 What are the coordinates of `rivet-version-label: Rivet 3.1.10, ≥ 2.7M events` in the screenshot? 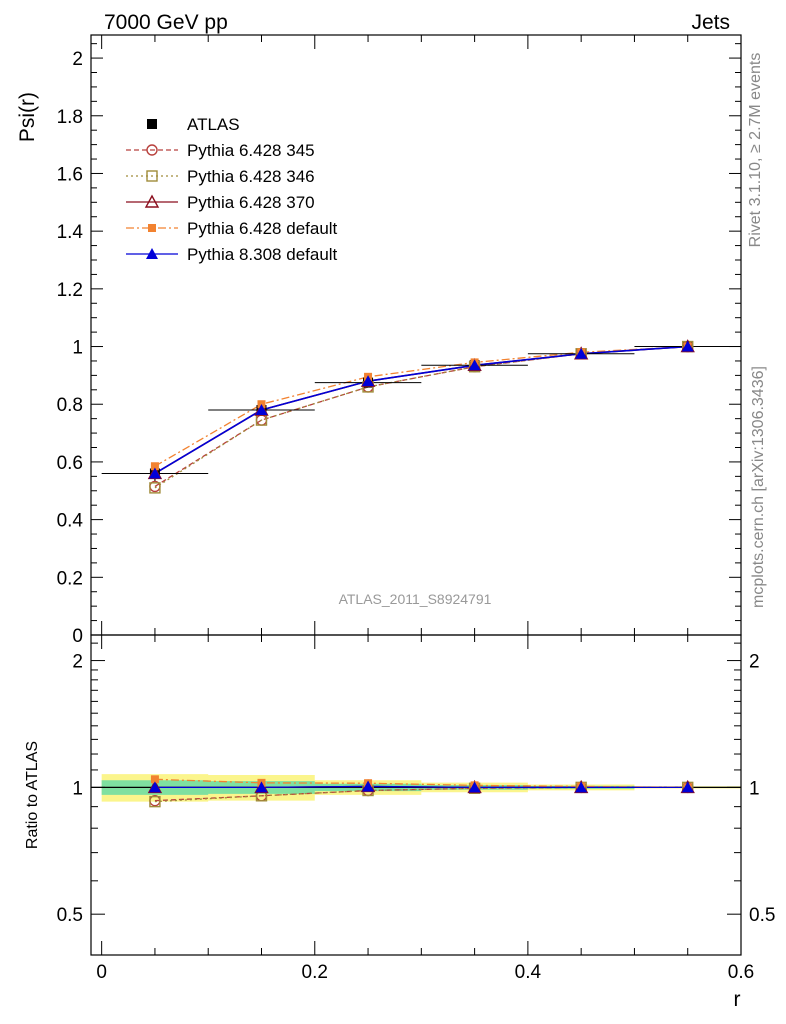 It's located at (755, 150).